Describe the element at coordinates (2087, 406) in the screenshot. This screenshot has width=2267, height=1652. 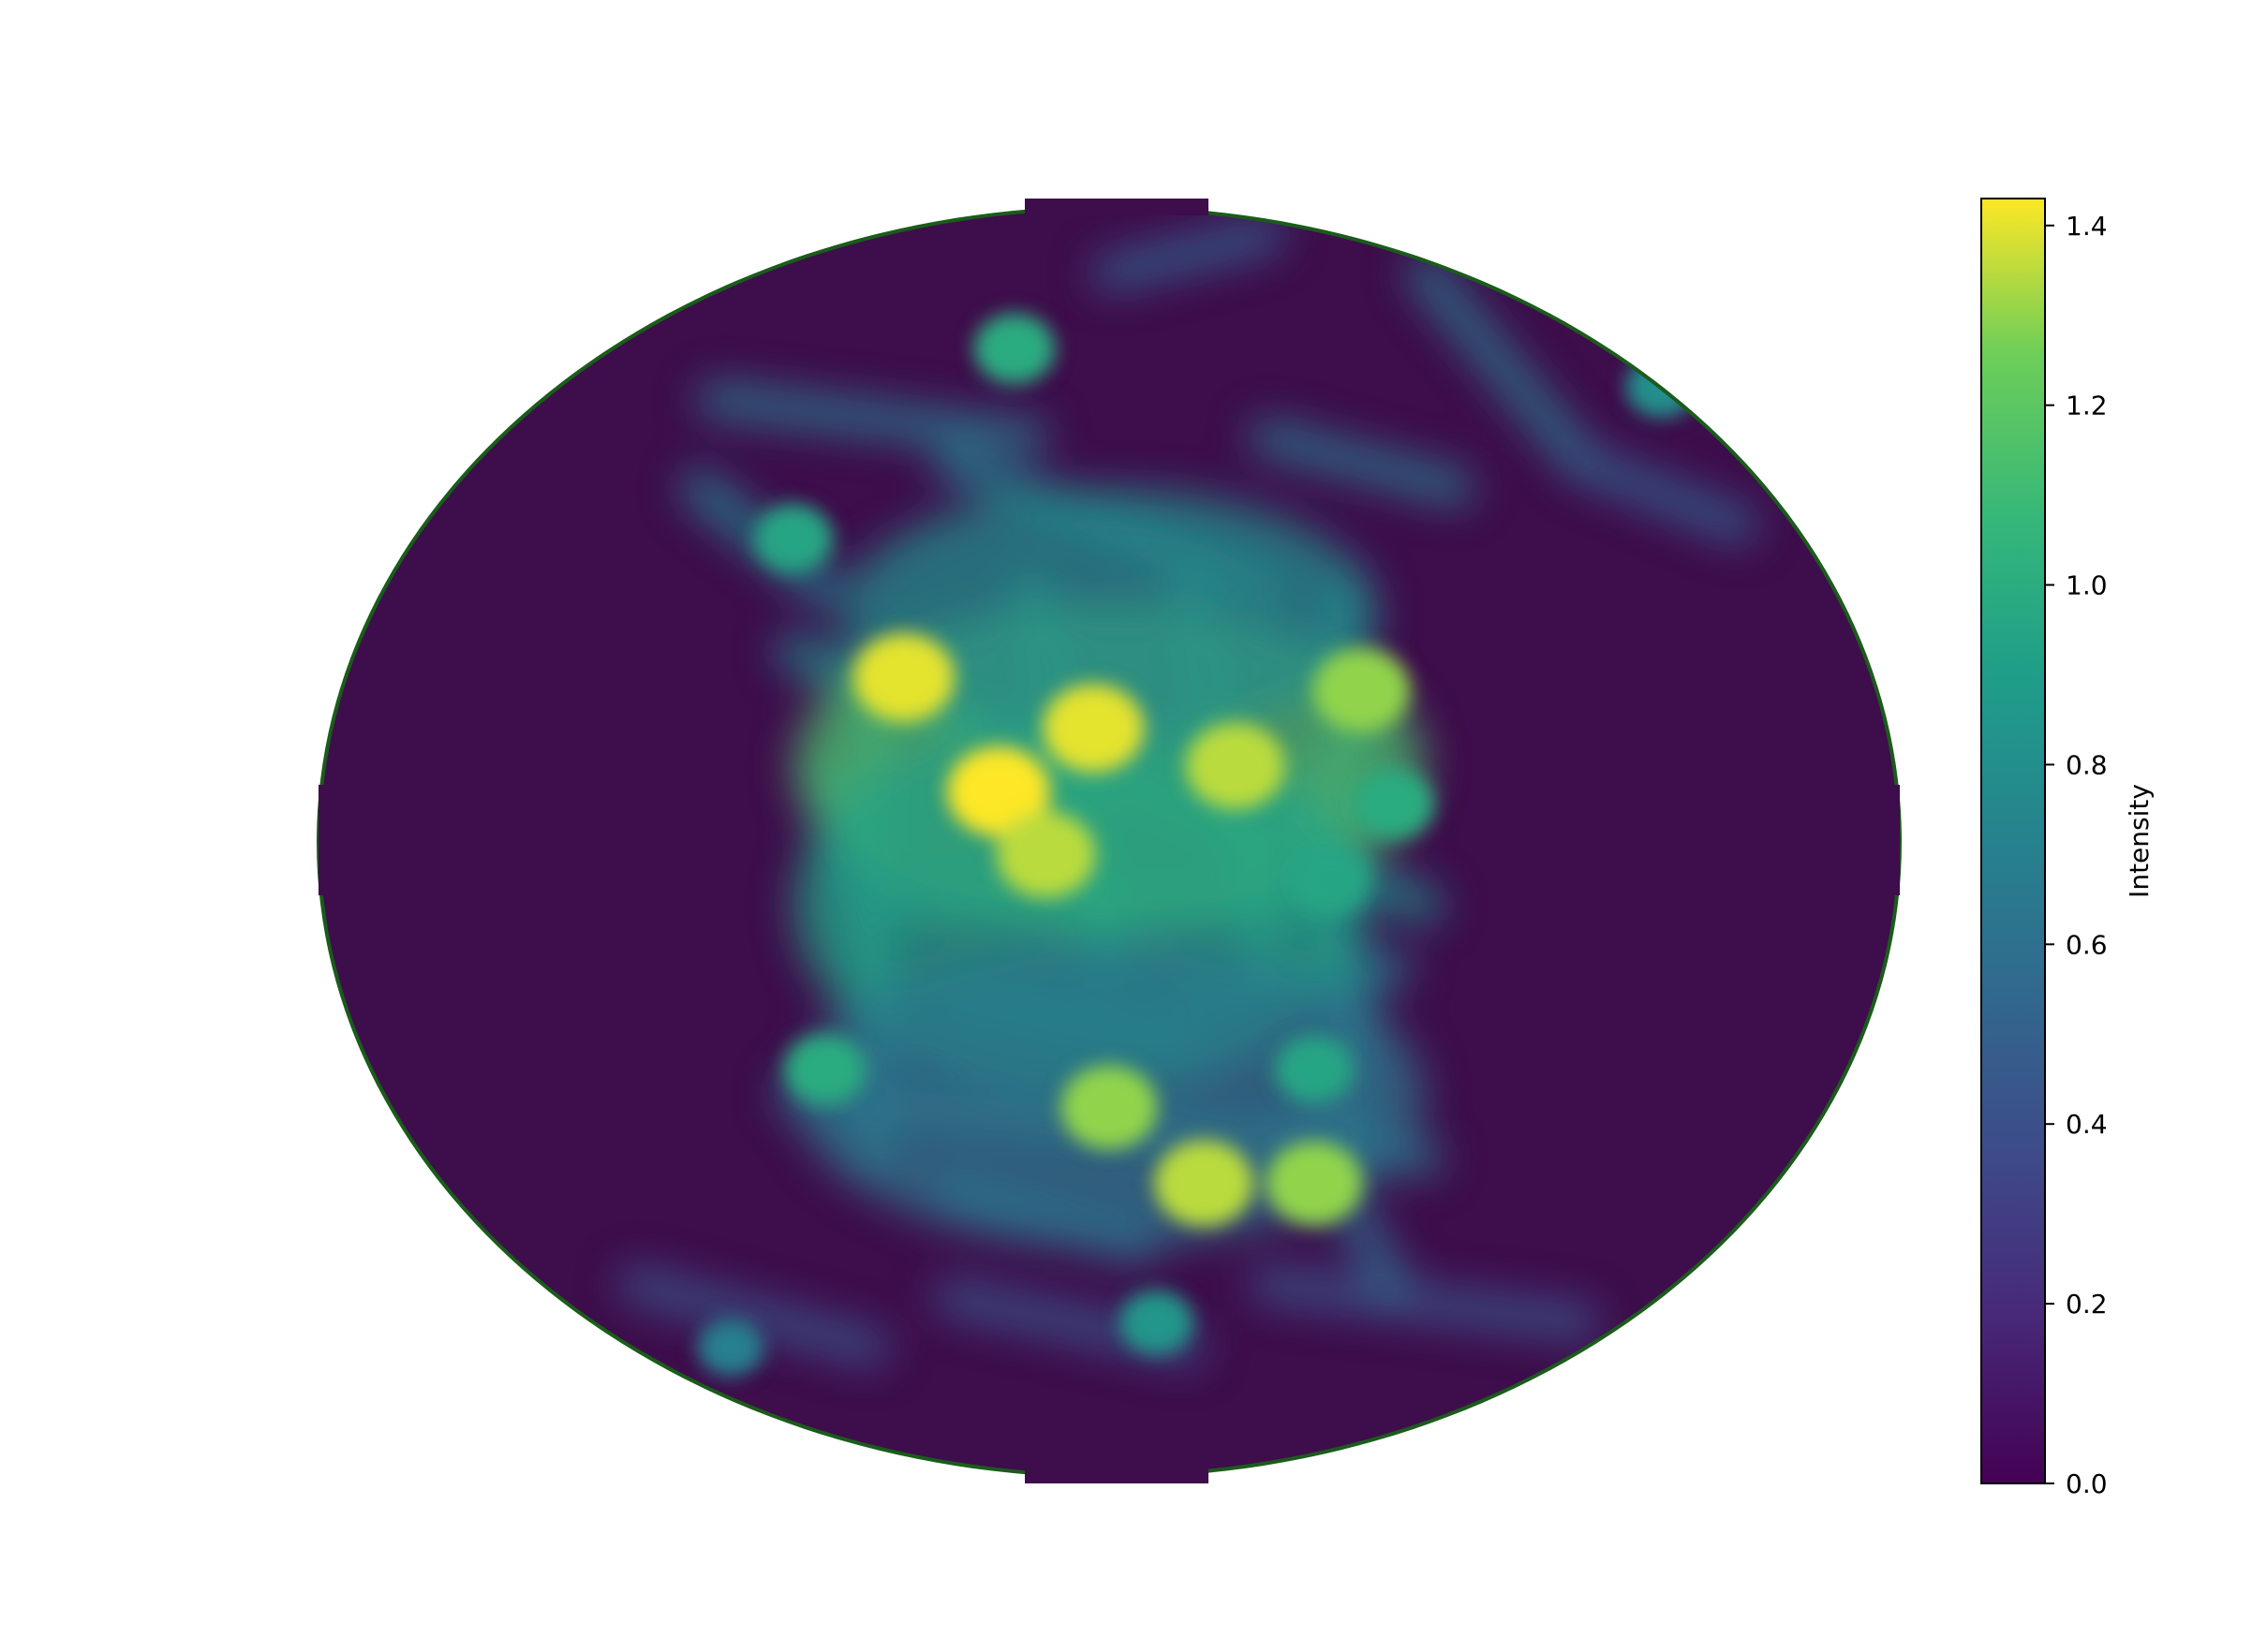
I see `colorbar-tick-label: 1.2` at that location.